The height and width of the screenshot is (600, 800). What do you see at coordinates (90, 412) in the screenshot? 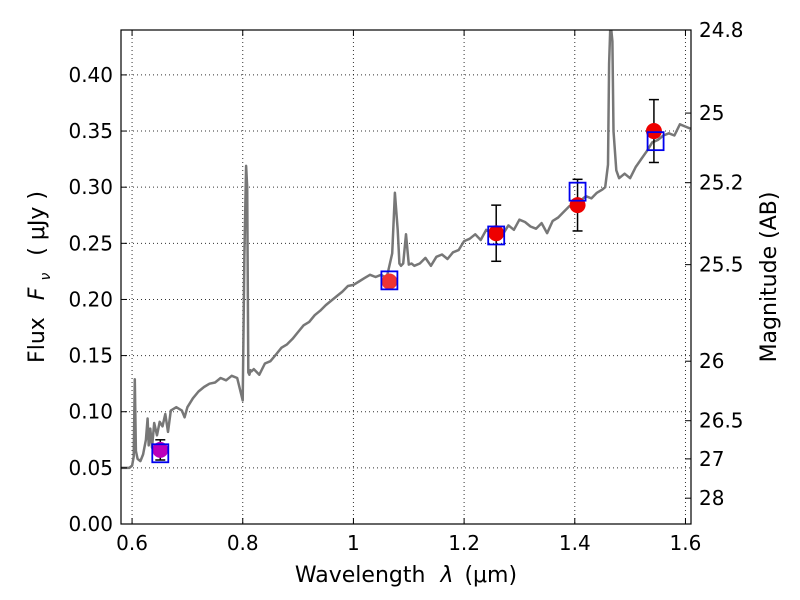
I see `y-tick-label: 0.10` at bounding box center [90, 412].